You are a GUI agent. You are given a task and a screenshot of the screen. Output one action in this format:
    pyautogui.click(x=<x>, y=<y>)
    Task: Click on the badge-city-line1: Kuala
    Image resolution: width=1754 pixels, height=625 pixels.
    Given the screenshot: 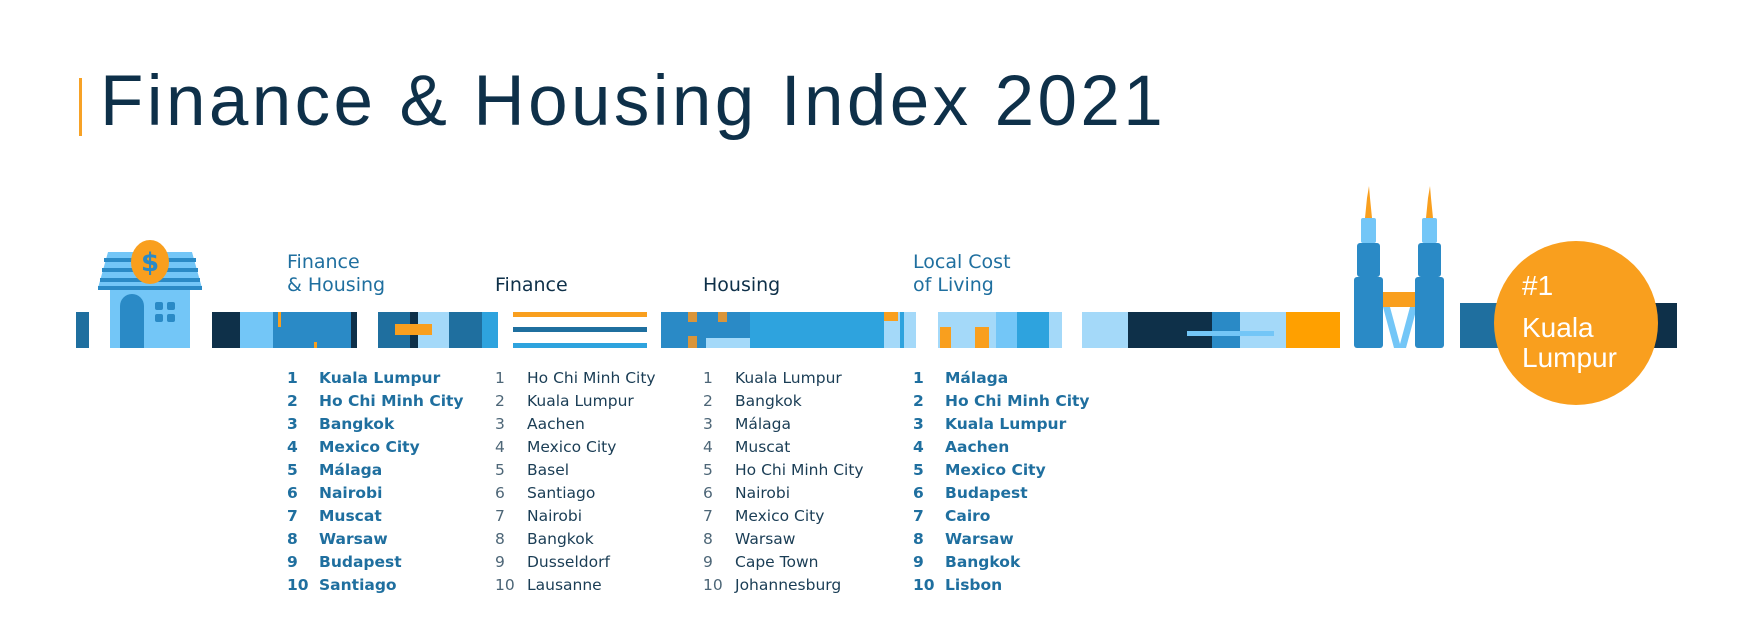 What is the action you would take?
    pyautogui.click(x=1558, y=327)
    